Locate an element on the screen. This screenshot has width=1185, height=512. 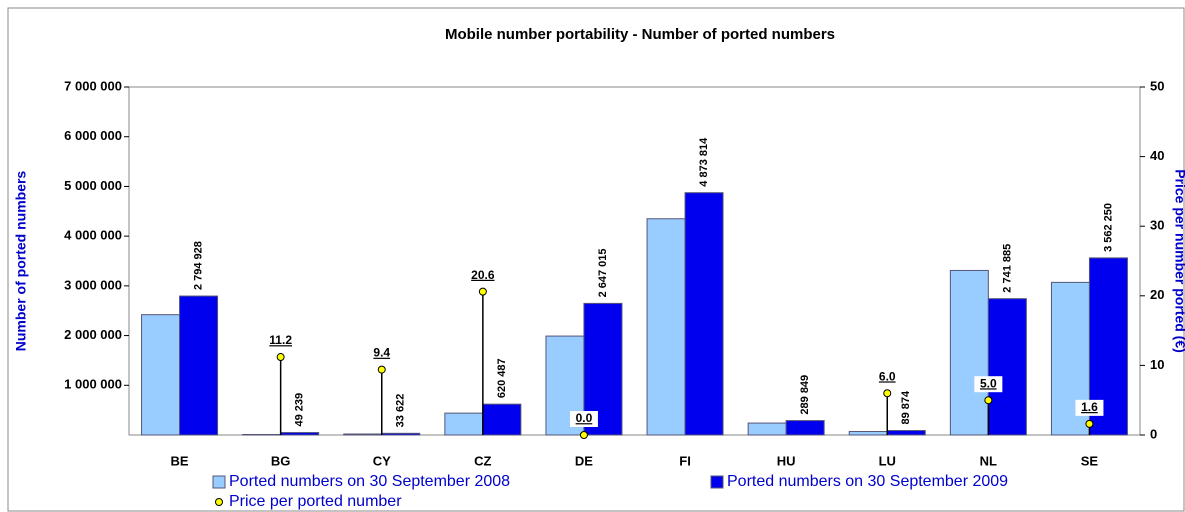
y-tick-label: 4 000 000 is located at coordinates (93, 235).